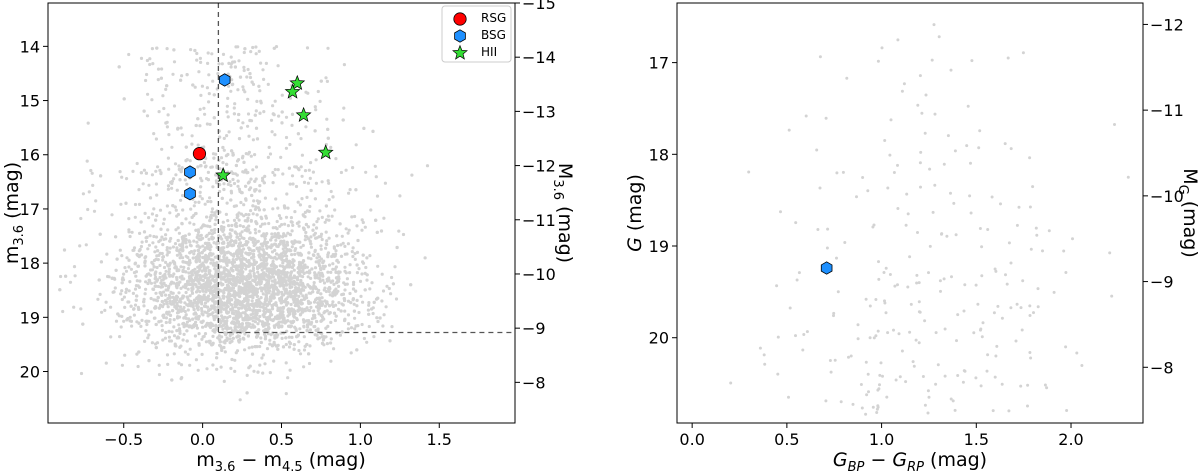  I want to click on secondary-y-tick-label: −9, so click(534, 328).